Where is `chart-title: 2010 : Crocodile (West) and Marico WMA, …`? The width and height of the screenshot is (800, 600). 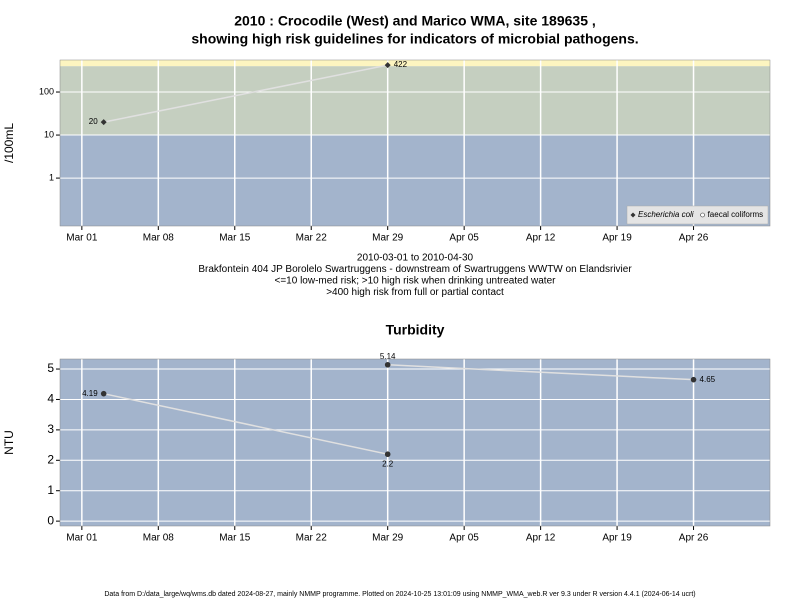
chart-title: 2010 : Crocodile (West) and Marico WMA, … is located at coordinates (415, 21).